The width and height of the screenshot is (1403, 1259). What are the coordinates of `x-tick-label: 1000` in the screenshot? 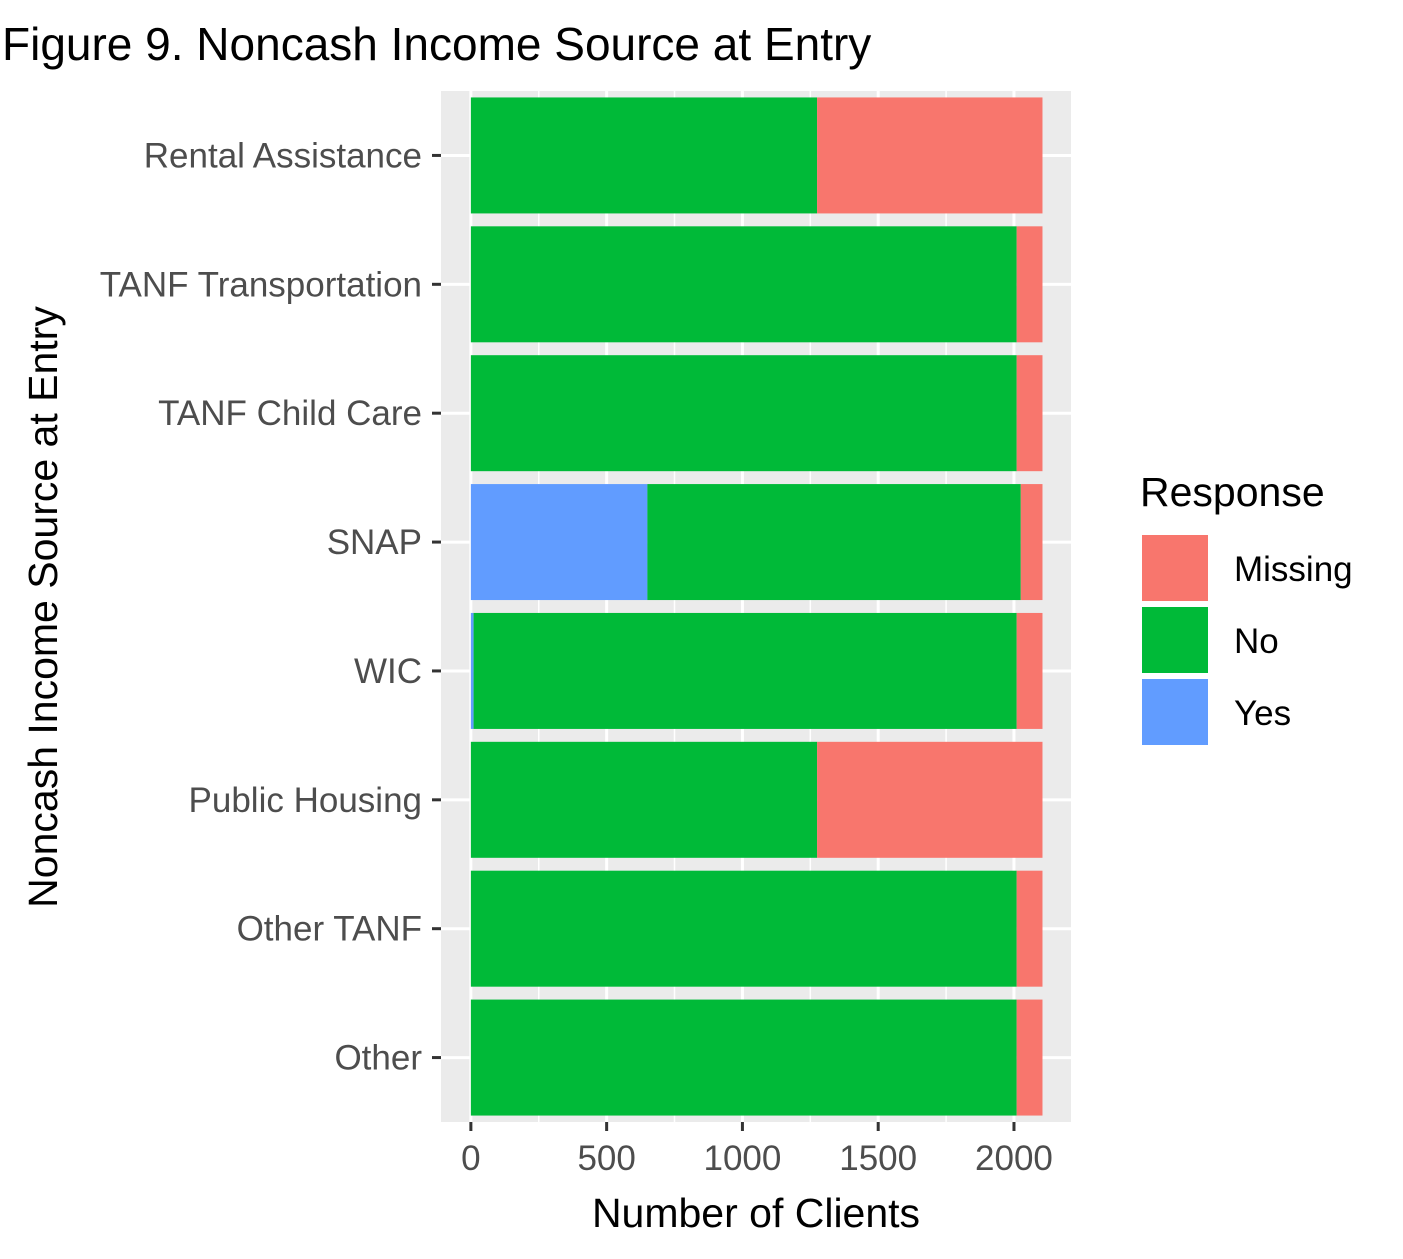 It's located at (742, 1158).